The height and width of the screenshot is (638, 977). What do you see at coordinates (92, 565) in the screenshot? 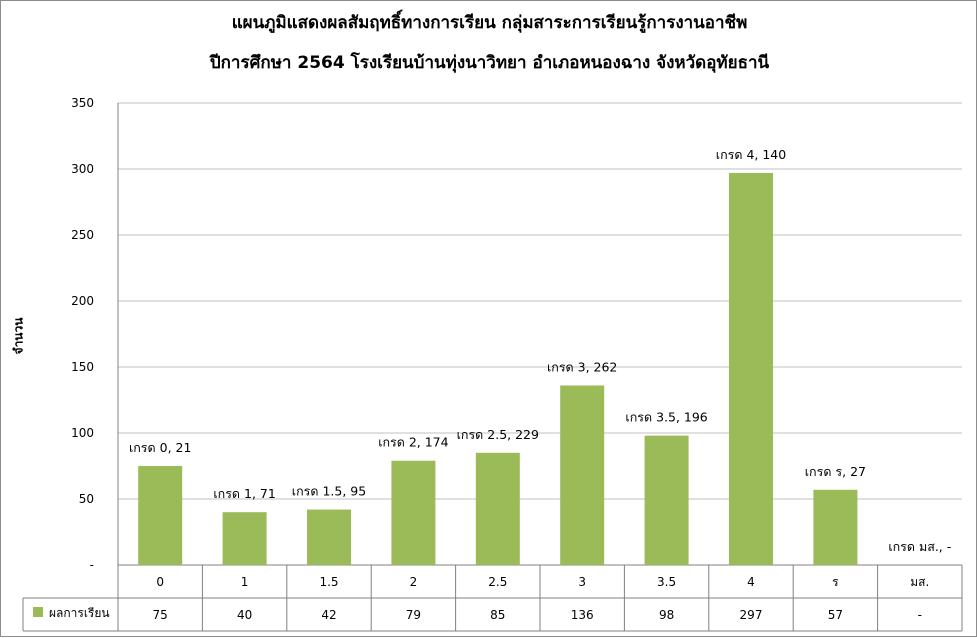
I see `y-tick-label: -` at bounding box center [92, 565].